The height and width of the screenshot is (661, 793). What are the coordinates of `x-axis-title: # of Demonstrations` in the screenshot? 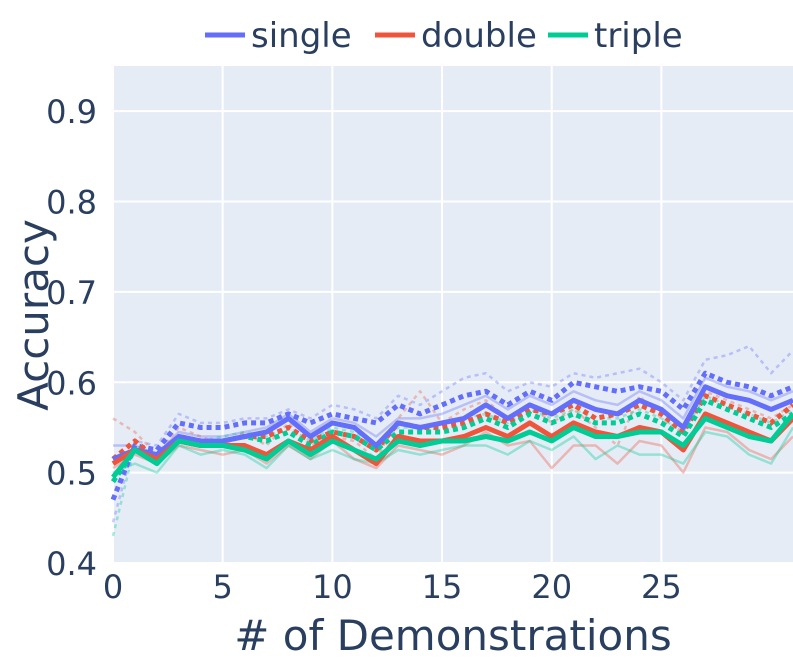 It's located at (452, 635).